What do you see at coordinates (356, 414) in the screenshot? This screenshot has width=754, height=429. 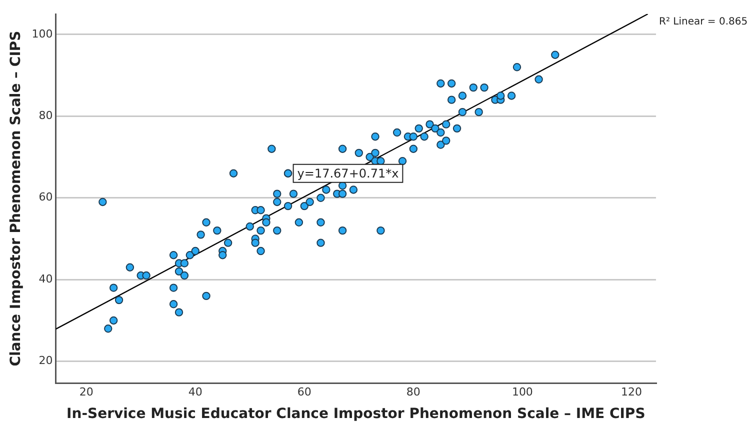 I see `x-axis-title: In-Service Music Educator Clance Impostor Phenomenon Scale – IME CIPS` at bounding box center [356, 414].